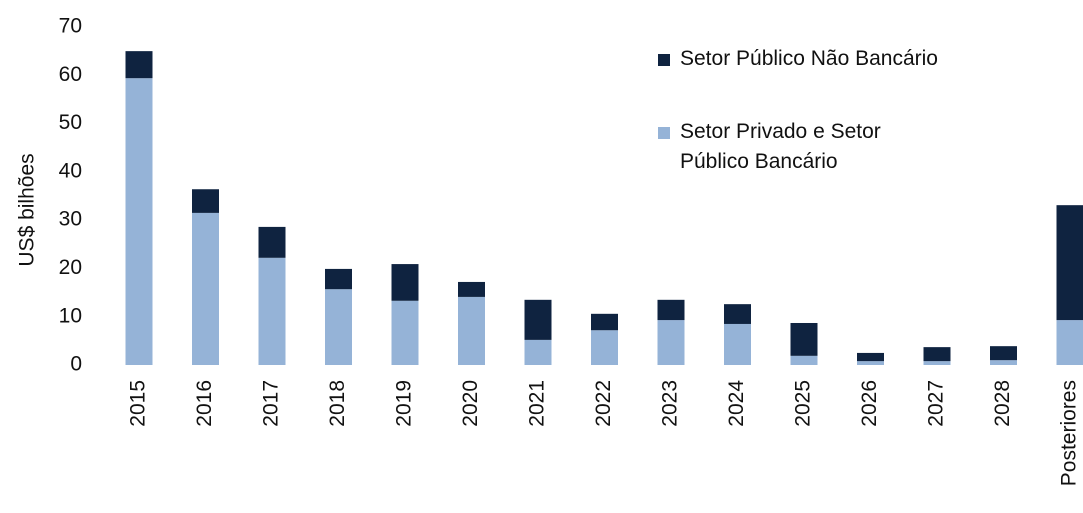  What do you see at coordinates (404, 403) in the screenshot?
I see `x-tick-label: 2019` at bounding box center [404, 403].